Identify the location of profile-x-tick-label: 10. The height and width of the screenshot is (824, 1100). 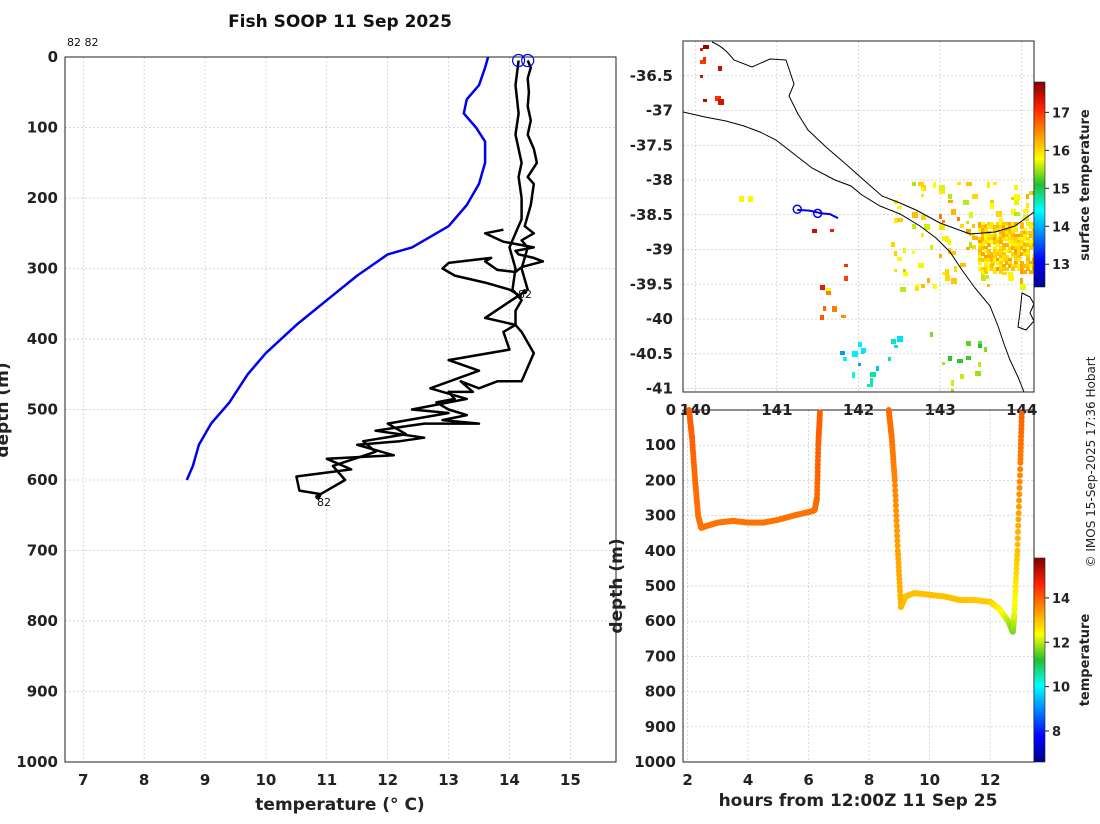
(265, 780).